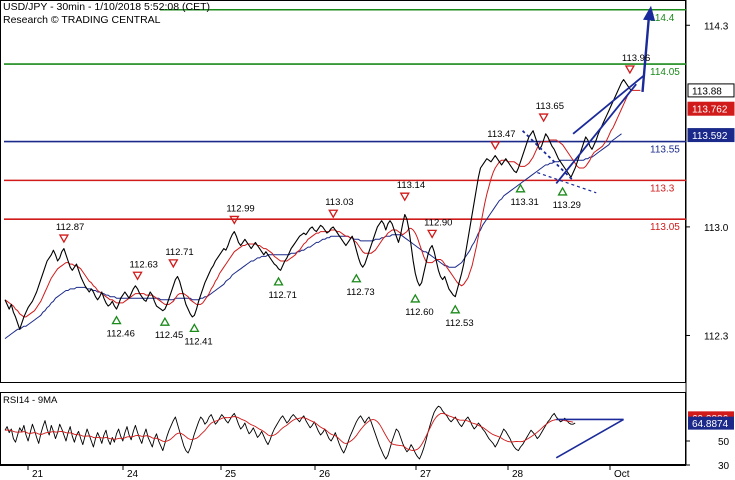 The width and height of the screenshot is (735, 480). Describe the element at coordinates (411, 185) in the screenshot. I see `high-label-5: 113.14` at that location.